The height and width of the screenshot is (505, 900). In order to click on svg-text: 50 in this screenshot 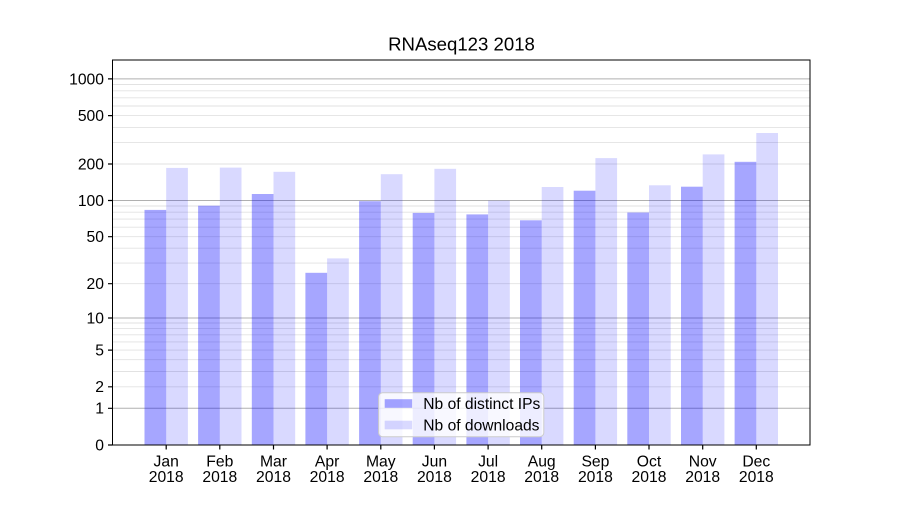, I will do `click(96, 237)`.